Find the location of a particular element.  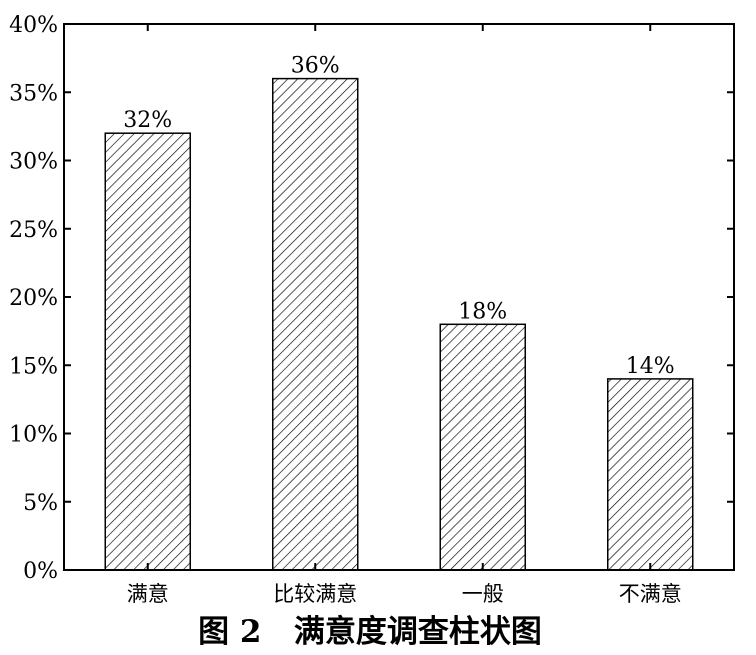

x-category-label: 比较满意 is located at coordinates (315, 594).